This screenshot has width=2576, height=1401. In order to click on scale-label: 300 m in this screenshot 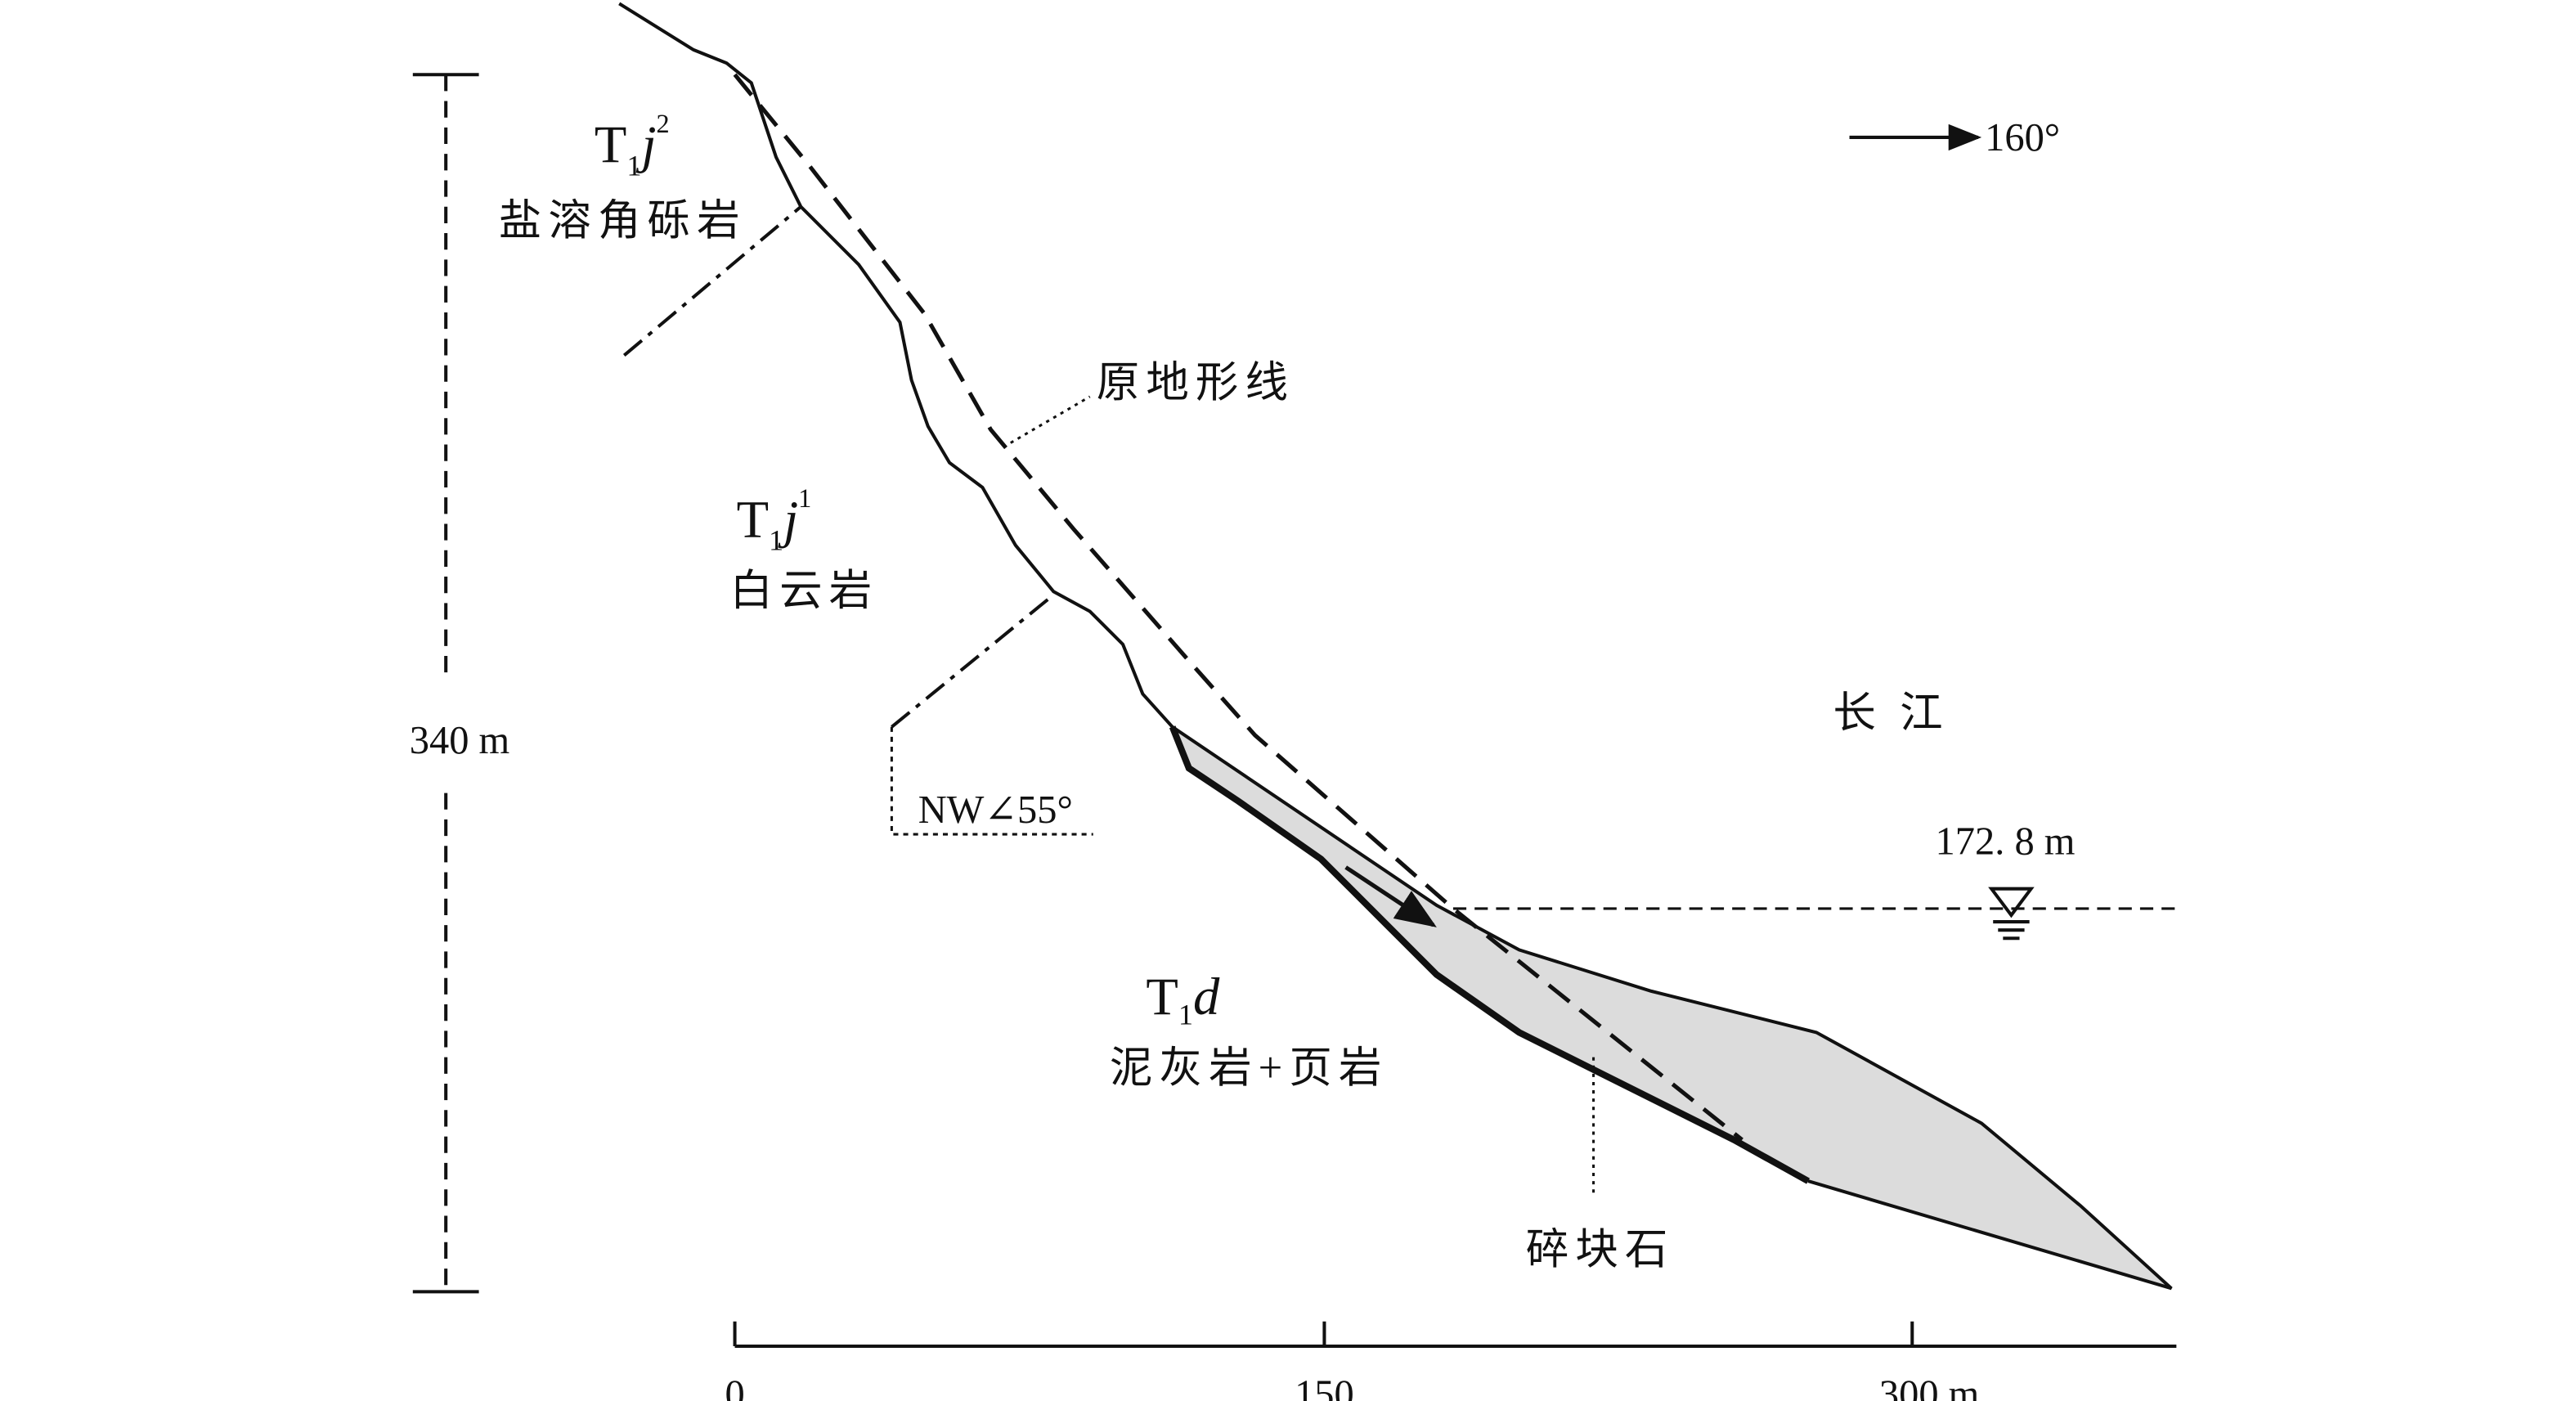, I will do `click(1929, 1387)`.